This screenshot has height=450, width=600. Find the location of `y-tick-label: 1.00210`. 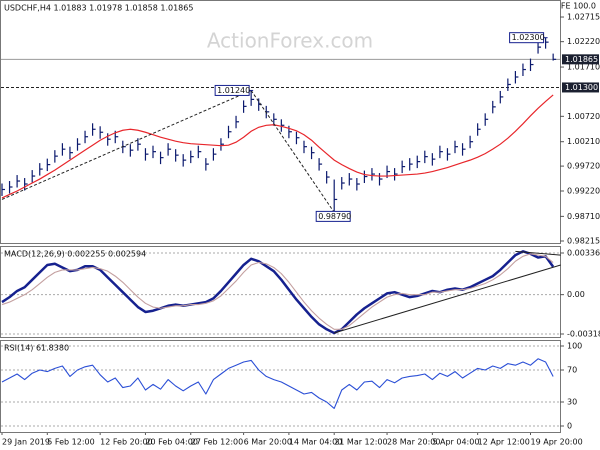

y-tick-label: 1.00210 is located at coordinates (583, 141).